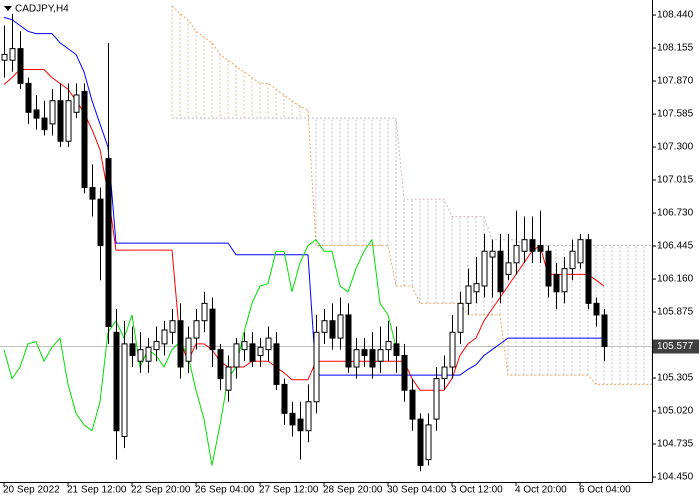 The width and height of the screenshot is (700, 500). Describe the element at coordinates (675, 180) in the screenshot. I see `y-tick-label: 107.015` at that location.